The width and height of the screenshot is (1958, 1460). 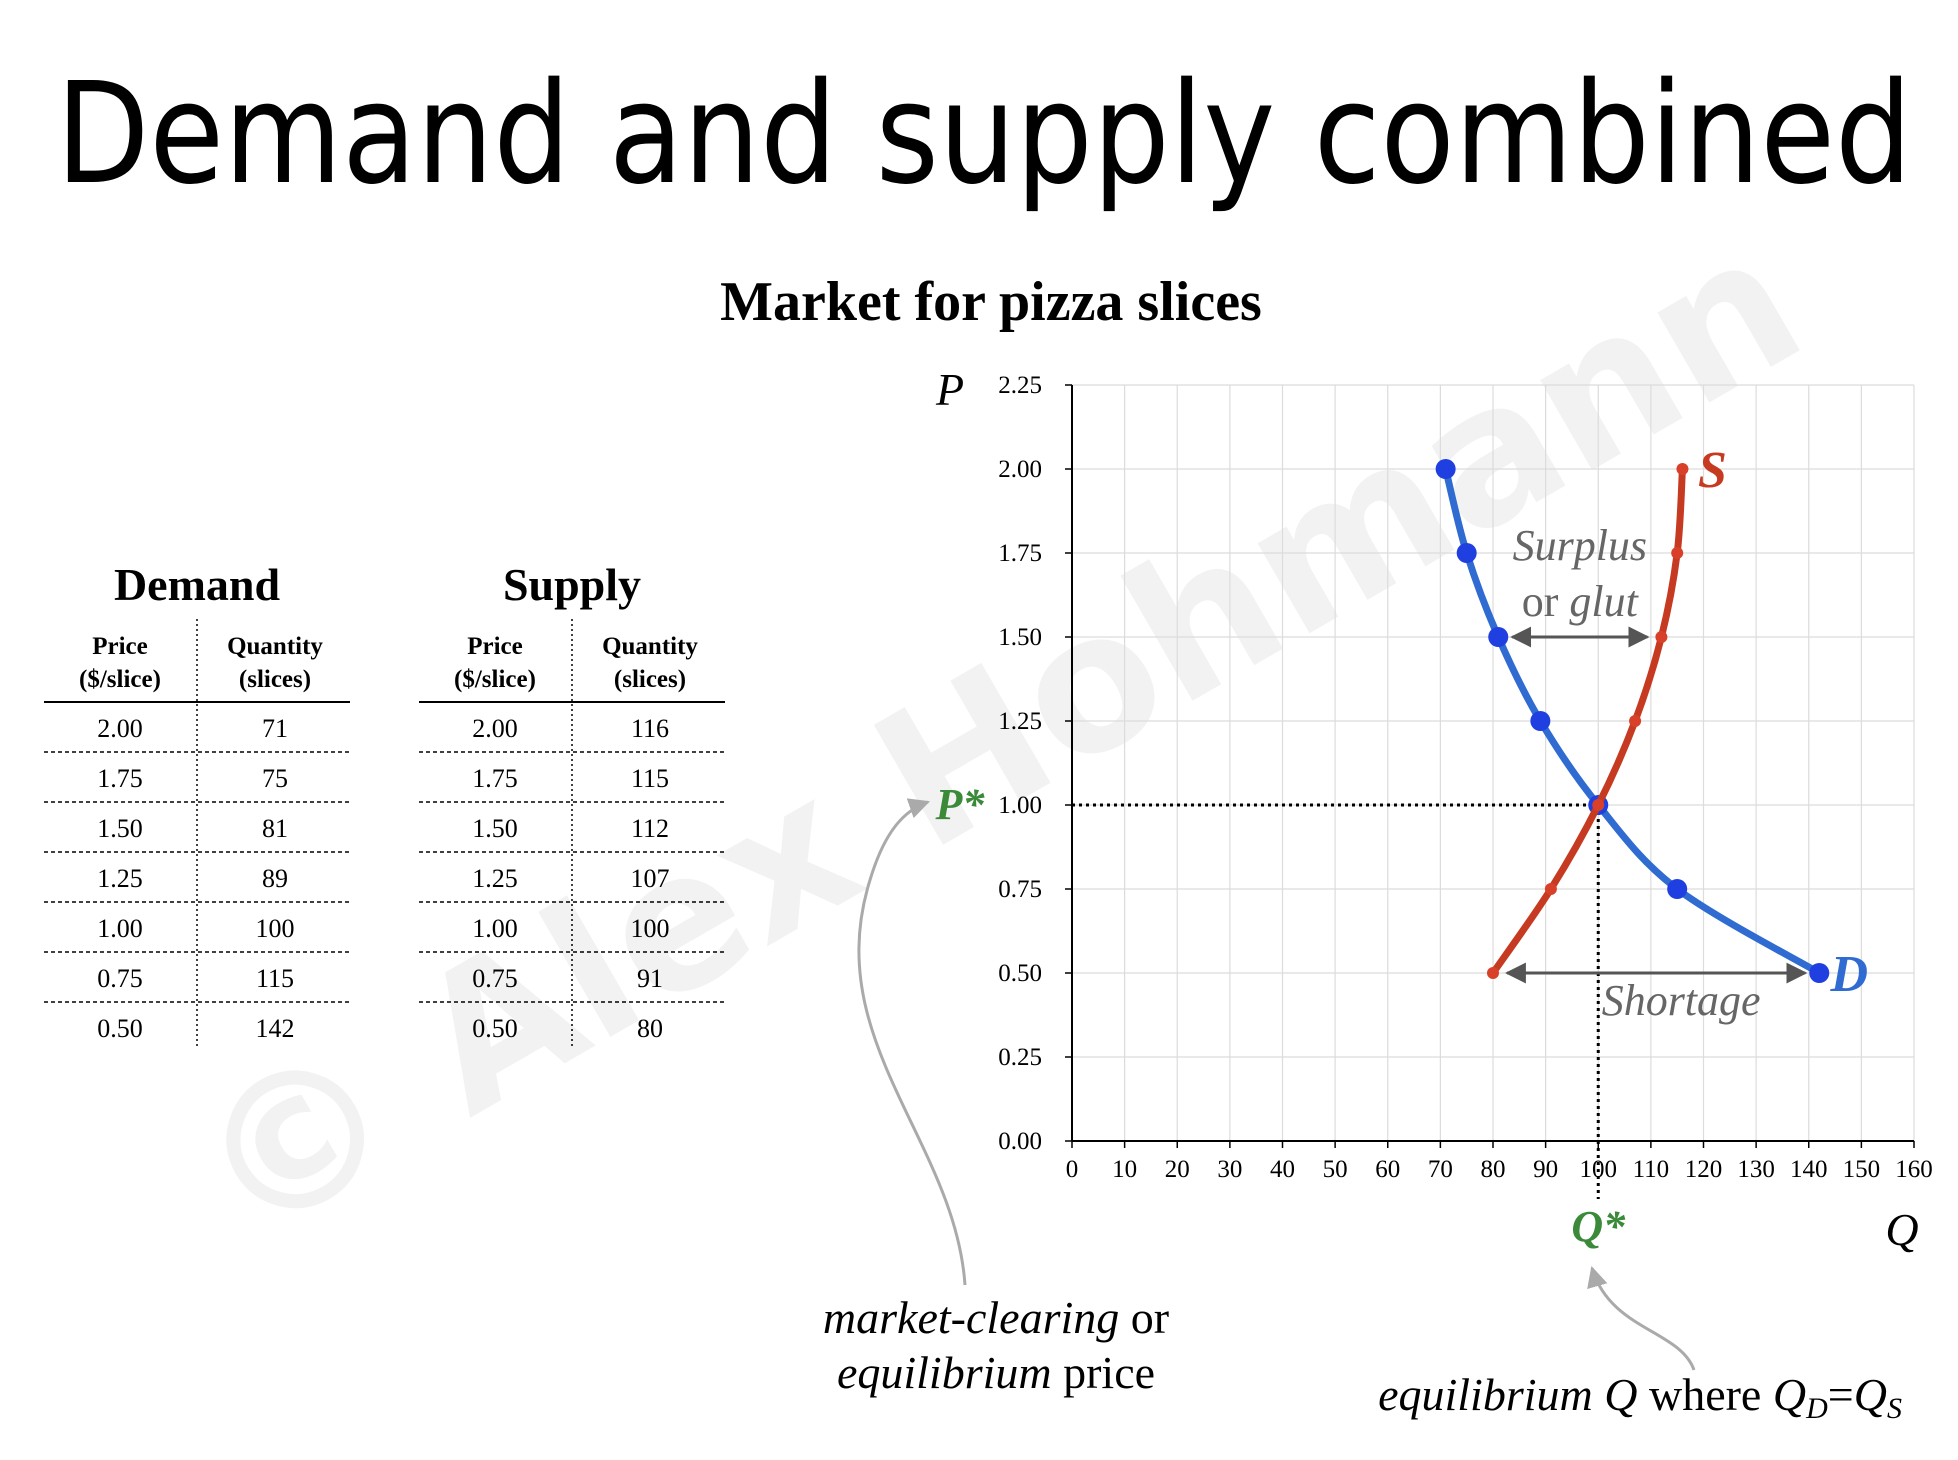 I want to click on note-part: =, so click(x=1841, y=1394).